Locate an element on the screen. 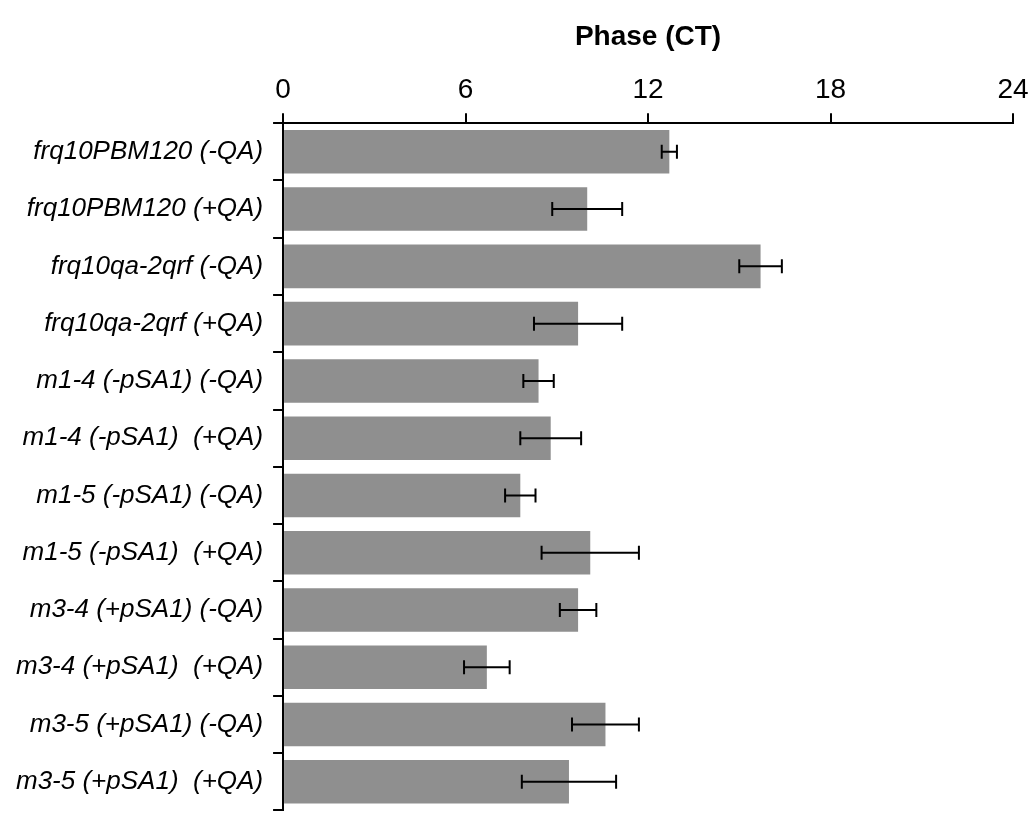 The width and height of the screenshot is (1035, 836). x-tick-label: 18 is located at coordinates (830, 89).